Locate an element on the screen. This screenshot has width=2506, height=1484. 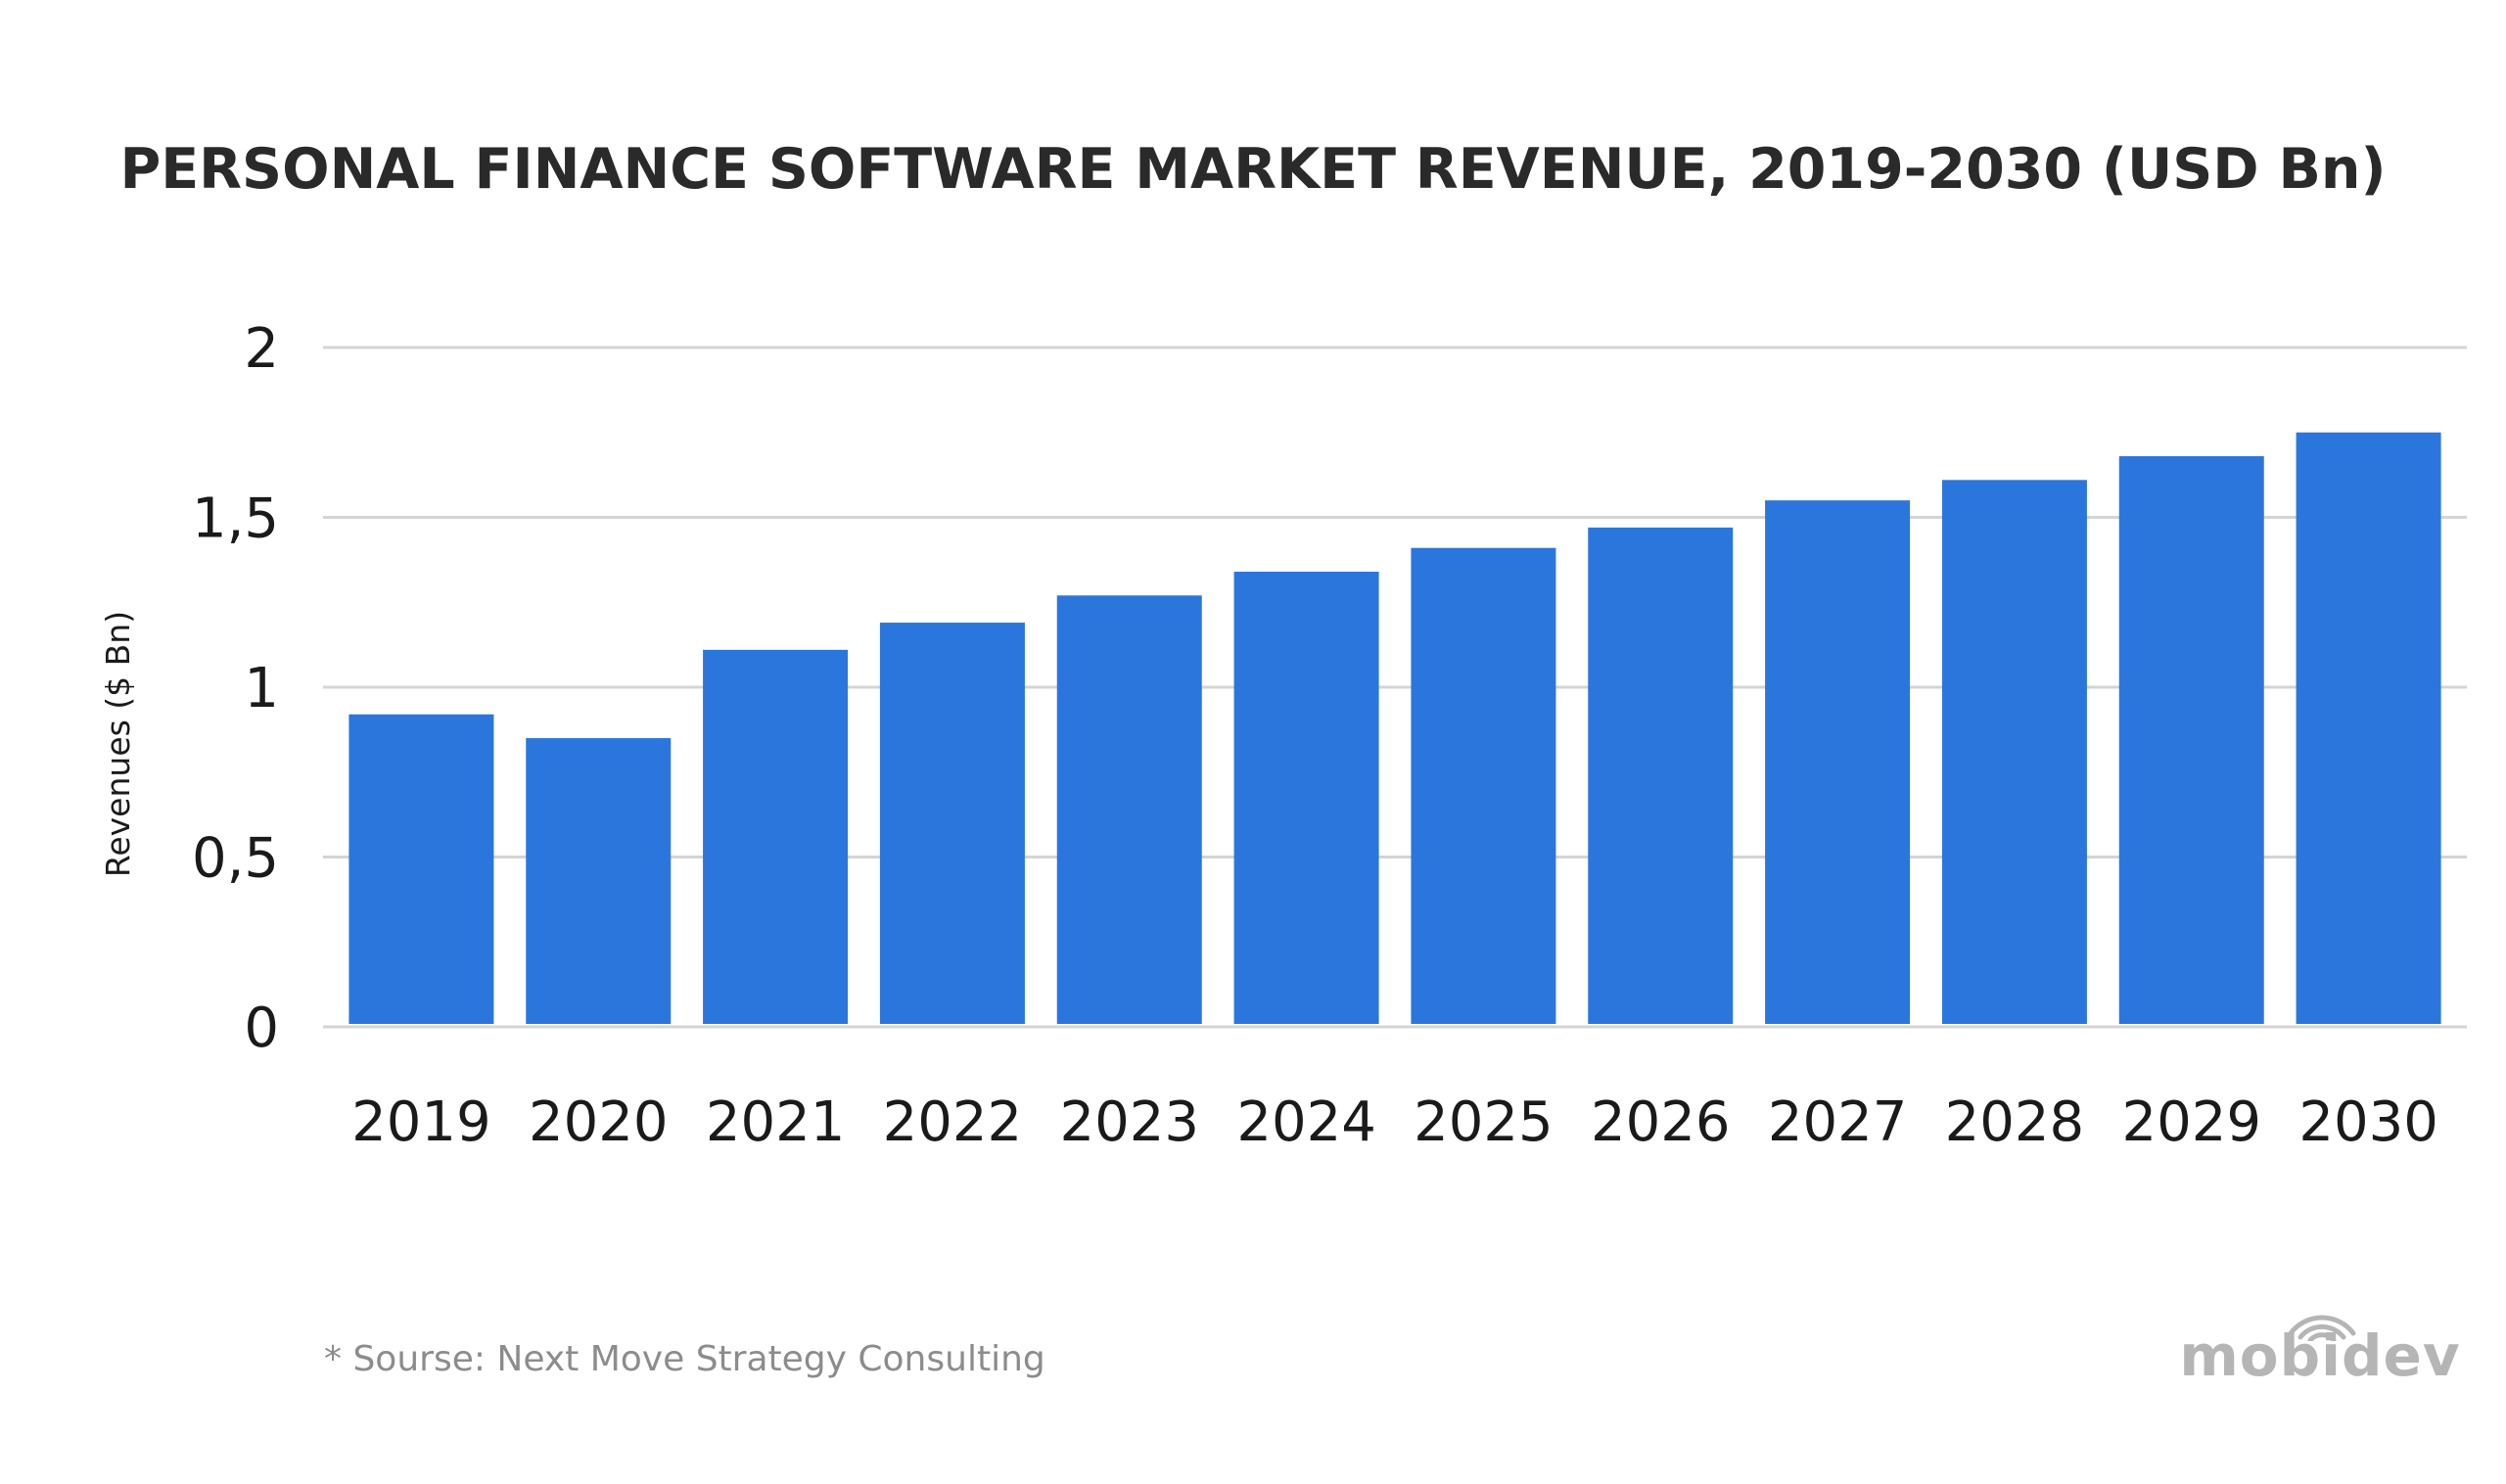
bar-2022 is located at coordinates (952, 823).